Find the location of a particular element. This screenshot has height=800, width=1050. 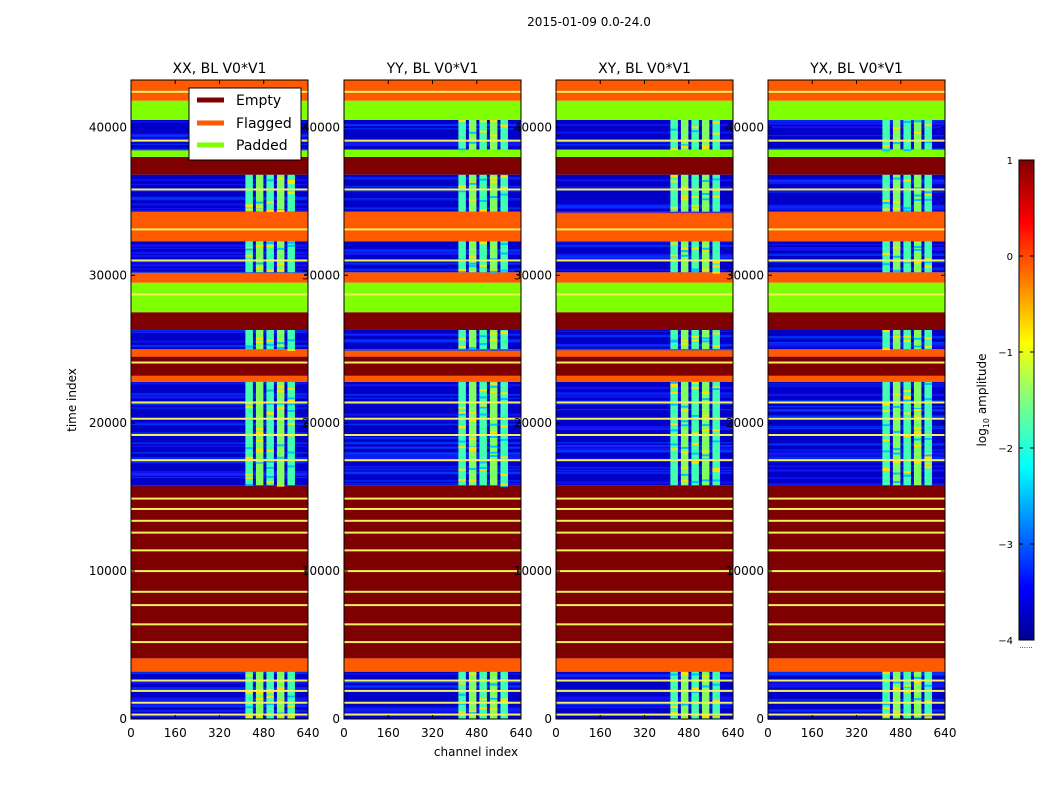

panel-title: YX, BL V0*V1 is located at coordinates (856, 69).